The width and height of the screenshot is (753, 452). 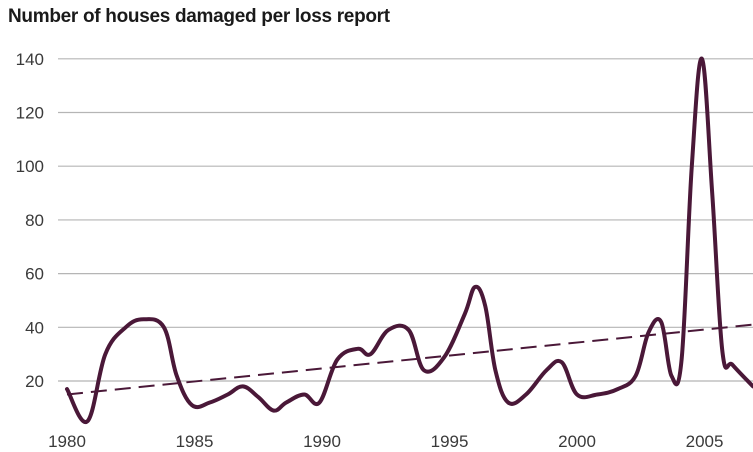 What do you see at coordinates (34, 274) in the screenshot?
I see `y-tick-label: 60` at bounding box center [34, 274].